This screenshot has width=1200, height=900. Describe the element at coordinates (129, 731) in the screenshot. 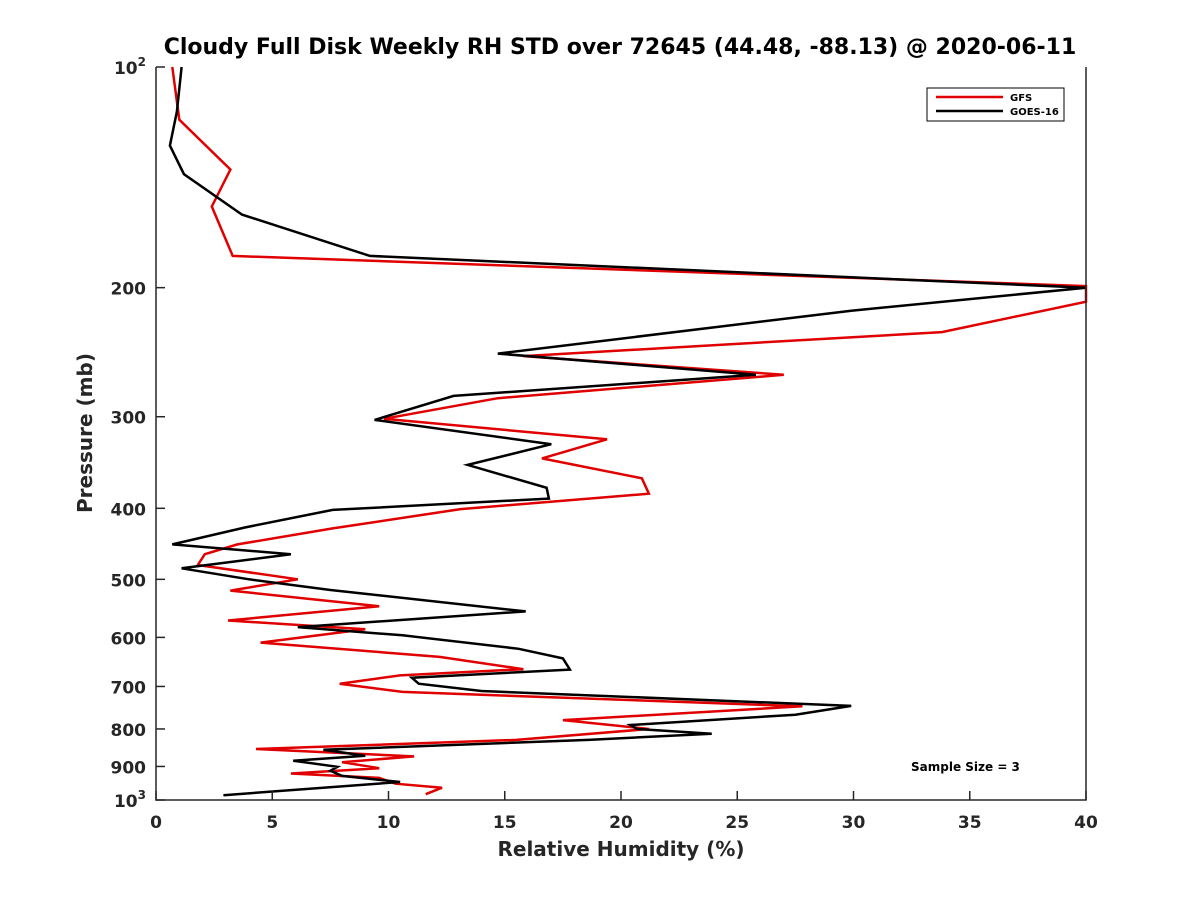

I see `y-tick-label: 800` at that location.